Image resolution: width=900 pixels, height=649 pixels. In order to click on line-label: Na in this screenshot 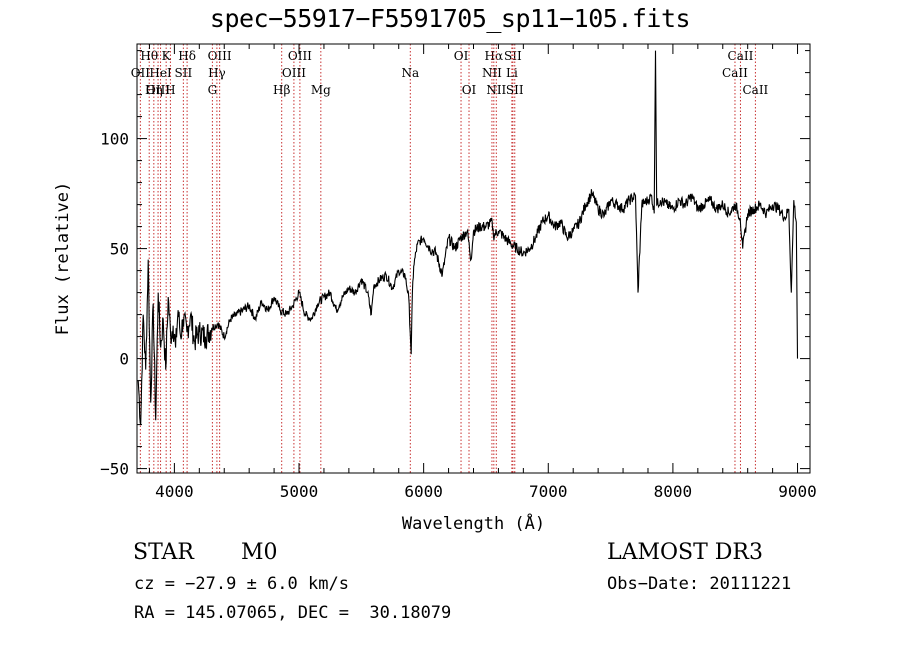, I will do `click(410, 73)`.